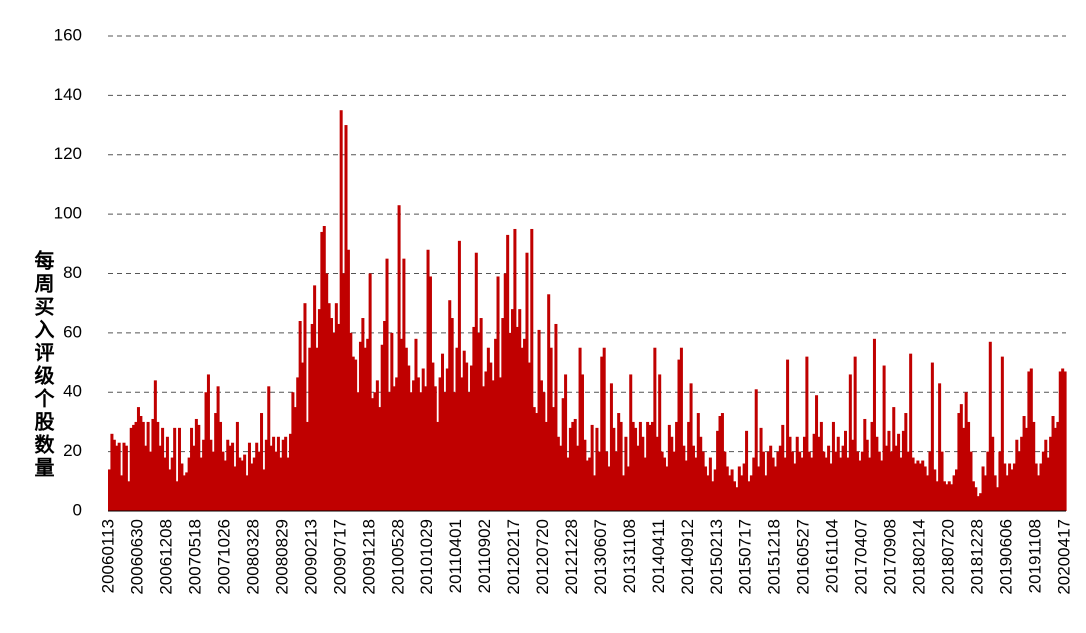 The height and width of the screenshot is (633, 1086). I want to click on y-tick-label: 20, so click(72, 450).